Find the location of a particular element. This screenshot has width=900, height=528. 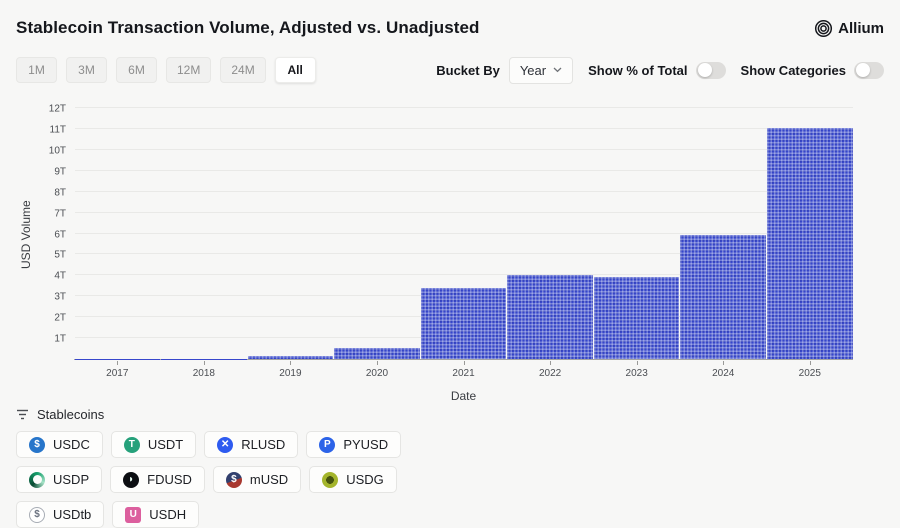

bar-slot-2020 is located at coordinates (377, 234).